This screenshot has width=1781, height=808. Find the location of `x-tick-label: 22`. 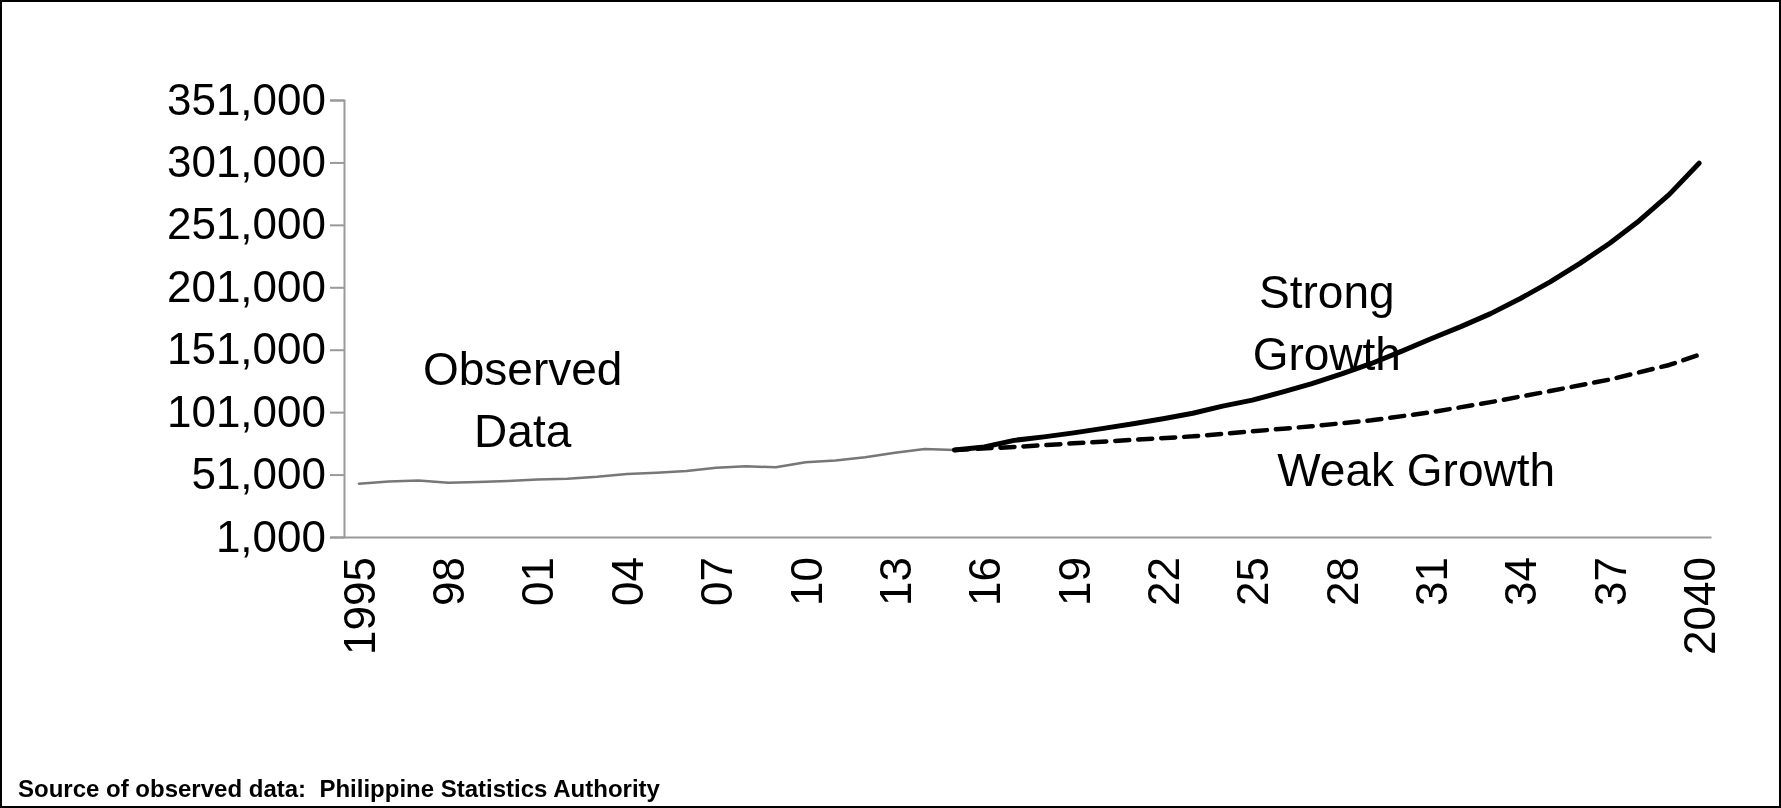

x-tick-label: 22 is located at coordinates (1163, 581).